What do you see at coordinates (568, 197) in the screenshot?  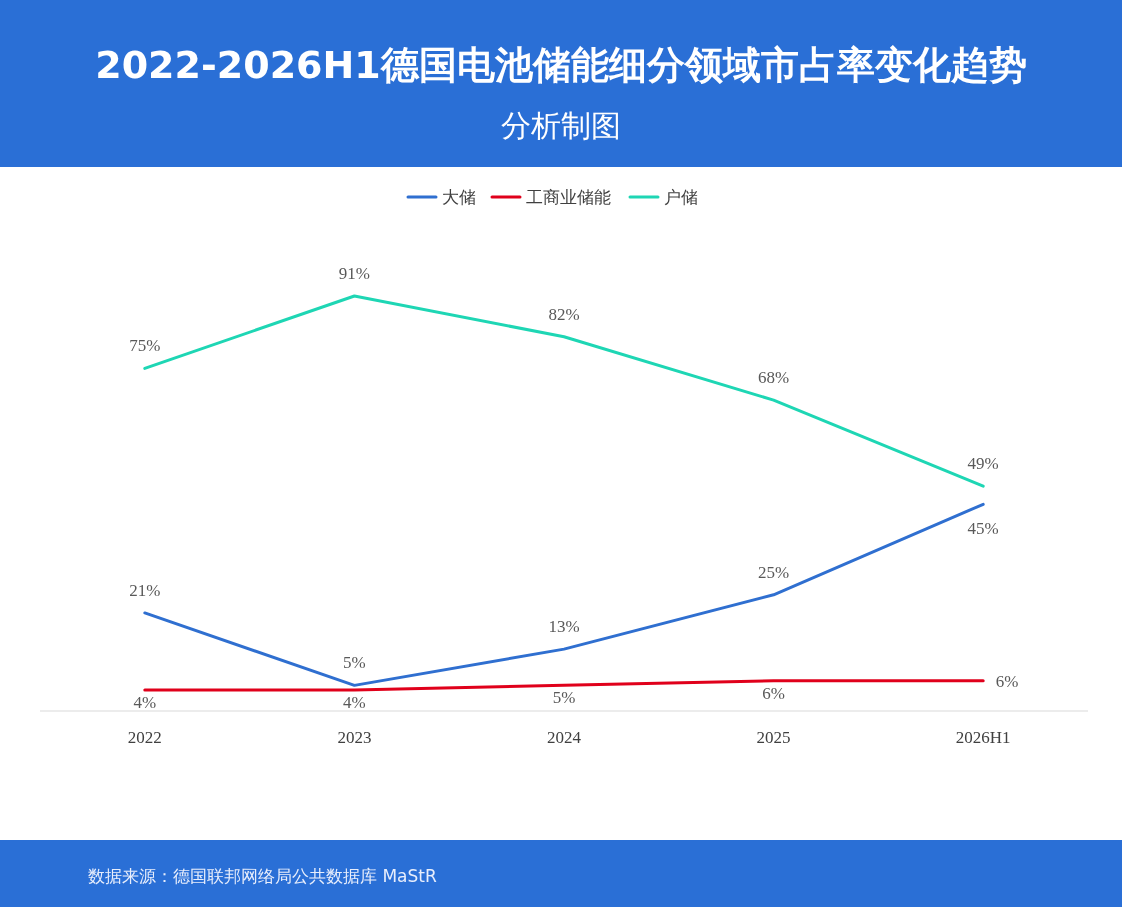 I see `legend-label: 工商业储能` at bounding box center [568, 197].